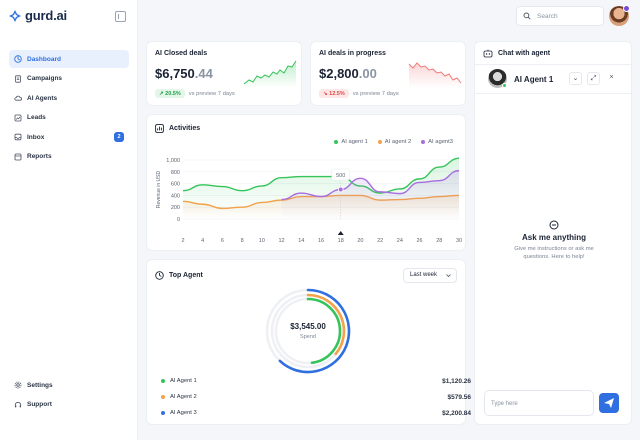  Describe the element at coordinates (173, 161) in the screenshot. I see `y-tick-label: 1,000` at that location.